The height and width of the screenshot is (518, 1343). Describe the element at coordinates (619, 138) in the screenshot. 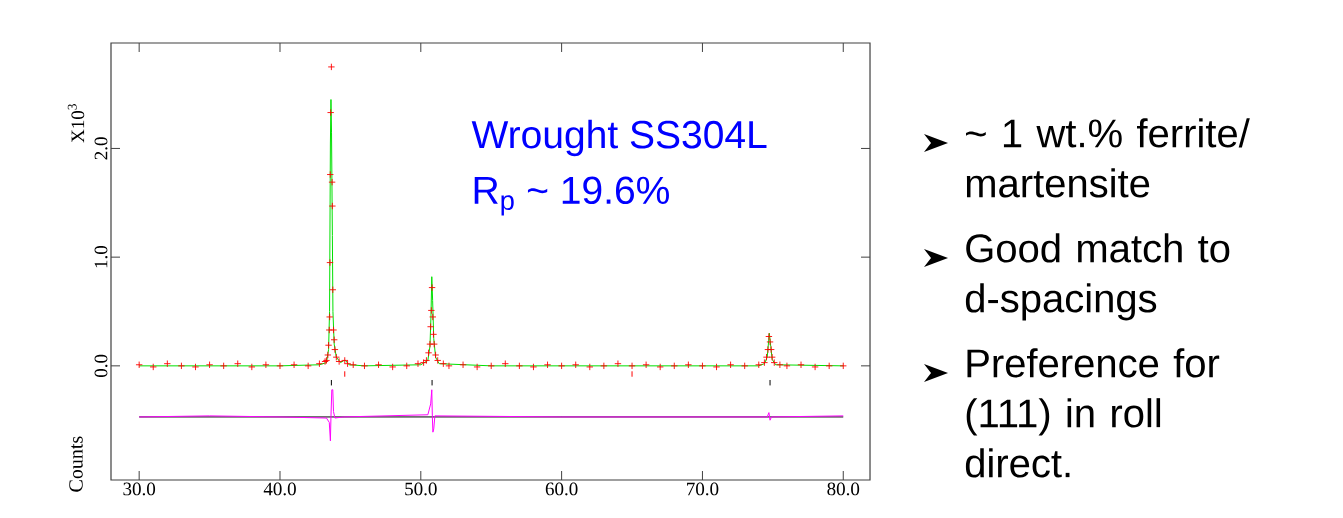

I see `annotation: Wrought SS304L` at that location.